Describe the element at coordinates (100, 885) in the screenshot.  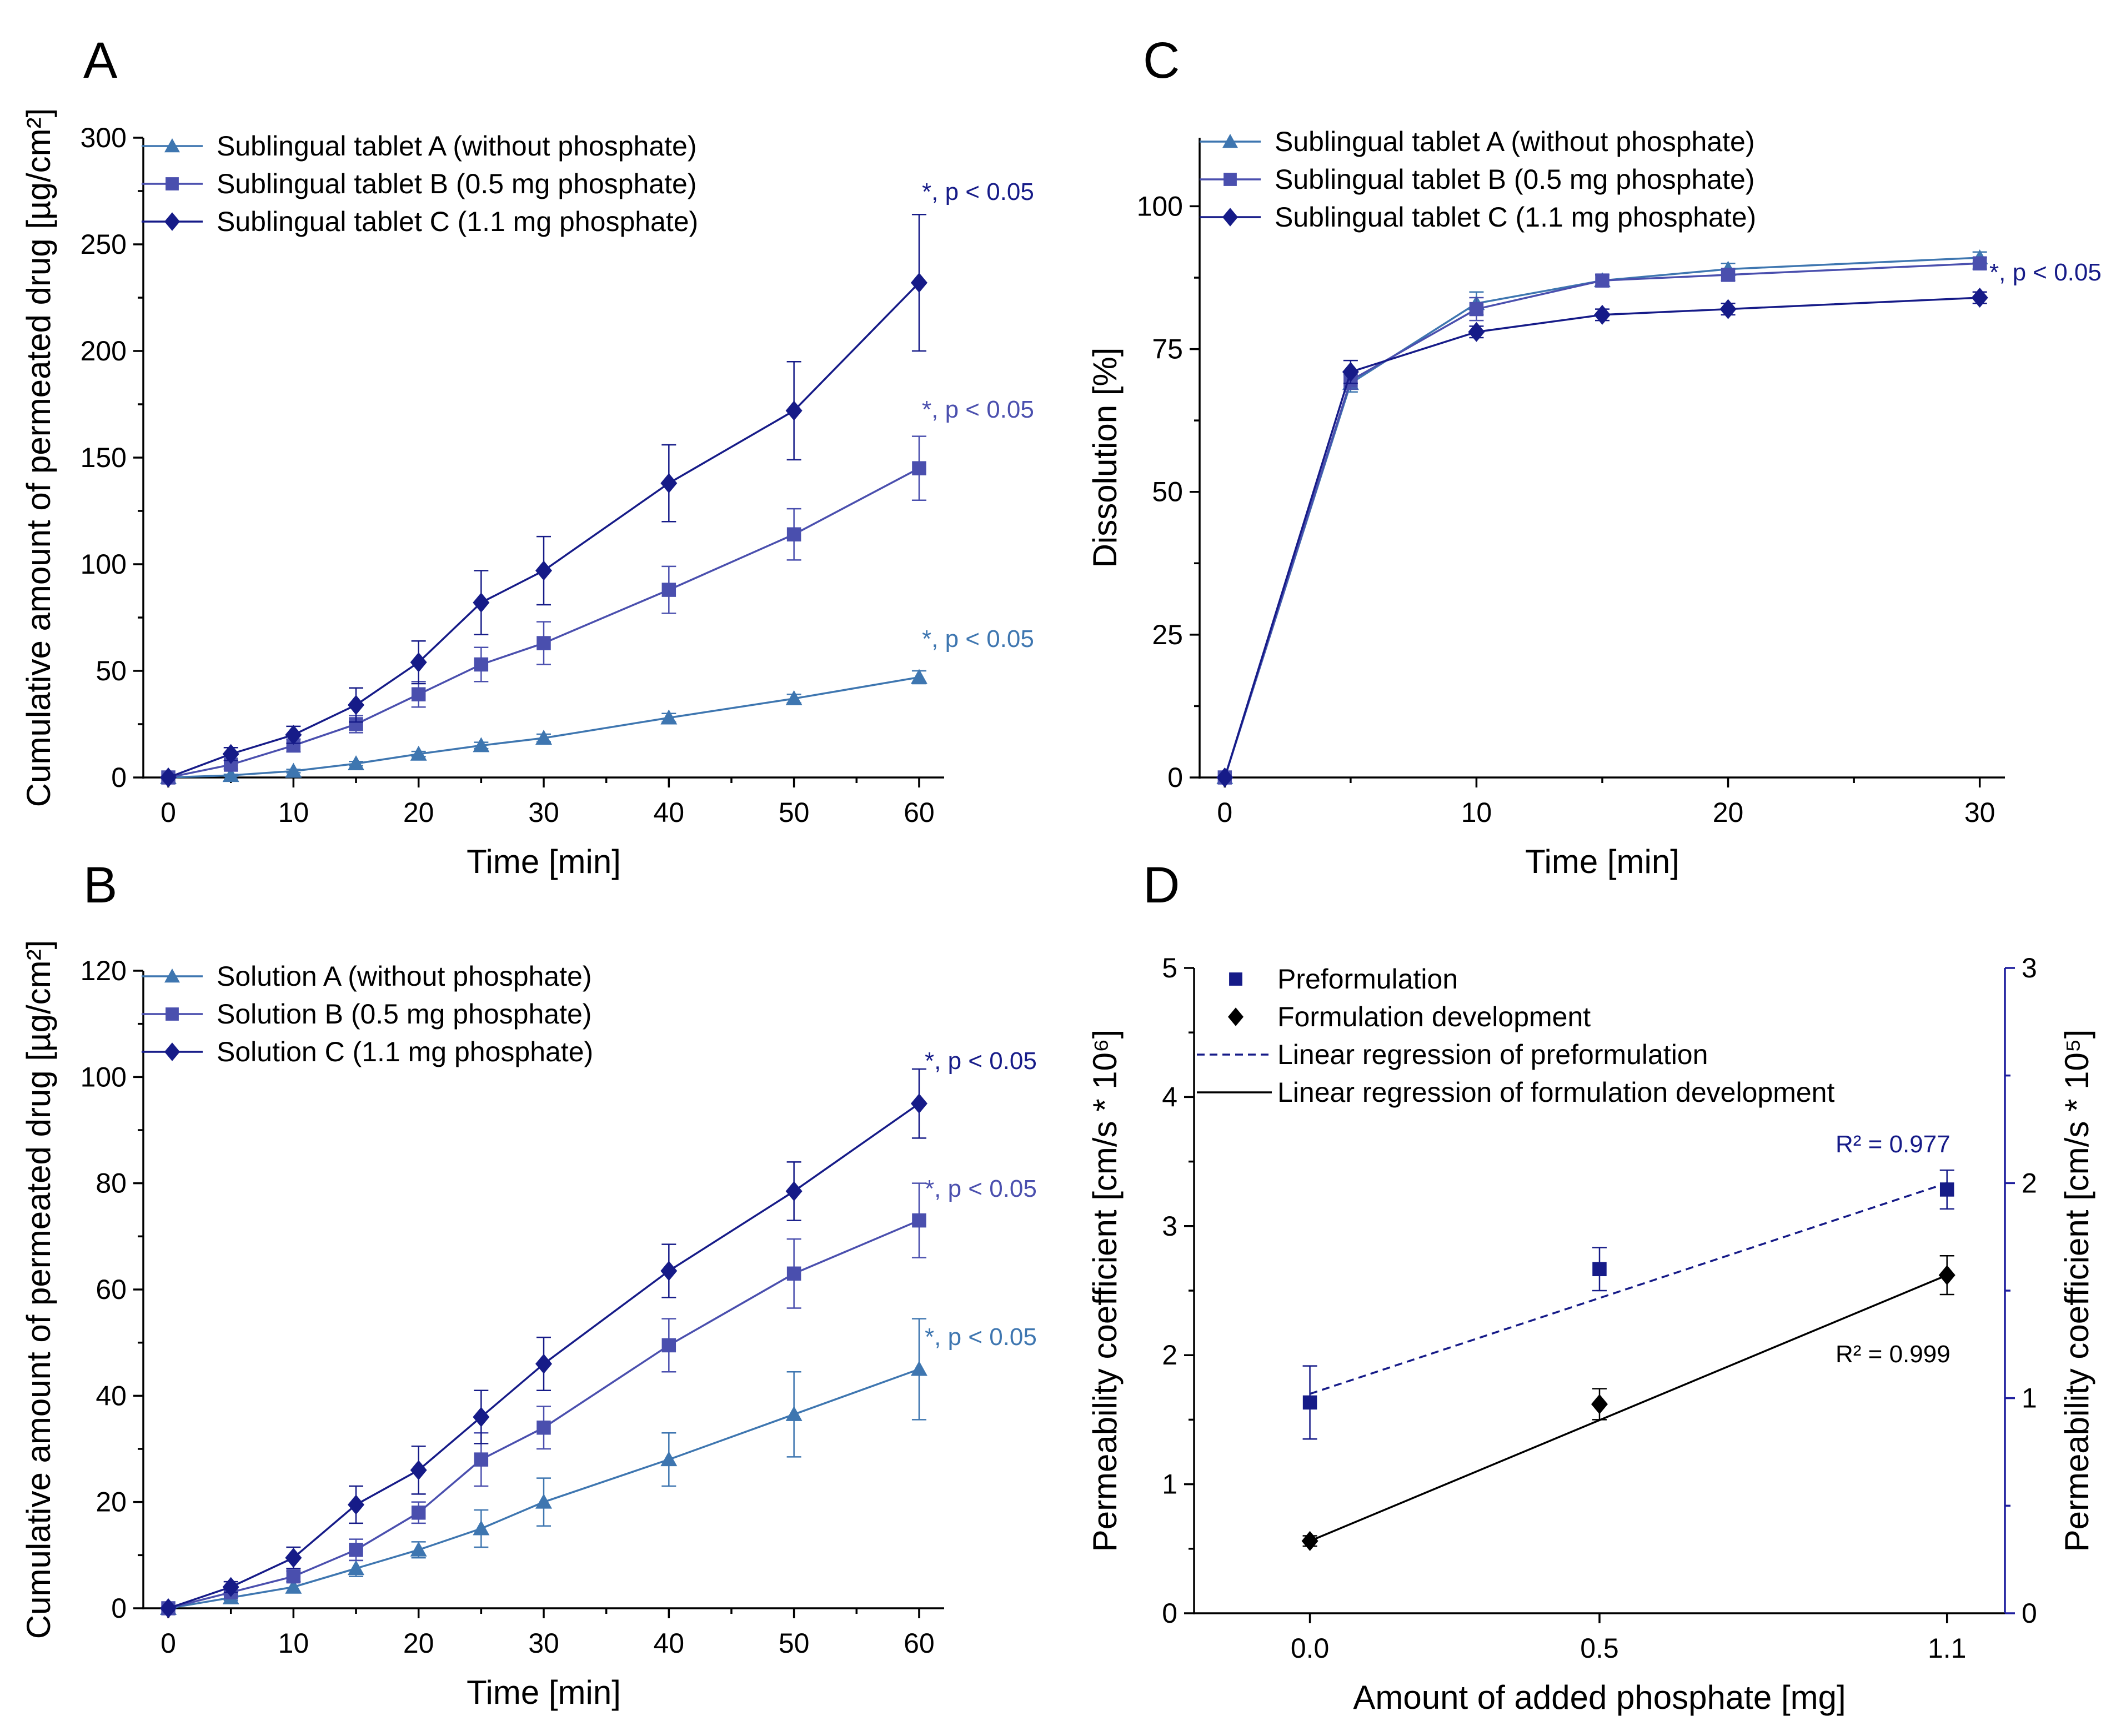
I see `panel-label: B` at that location.